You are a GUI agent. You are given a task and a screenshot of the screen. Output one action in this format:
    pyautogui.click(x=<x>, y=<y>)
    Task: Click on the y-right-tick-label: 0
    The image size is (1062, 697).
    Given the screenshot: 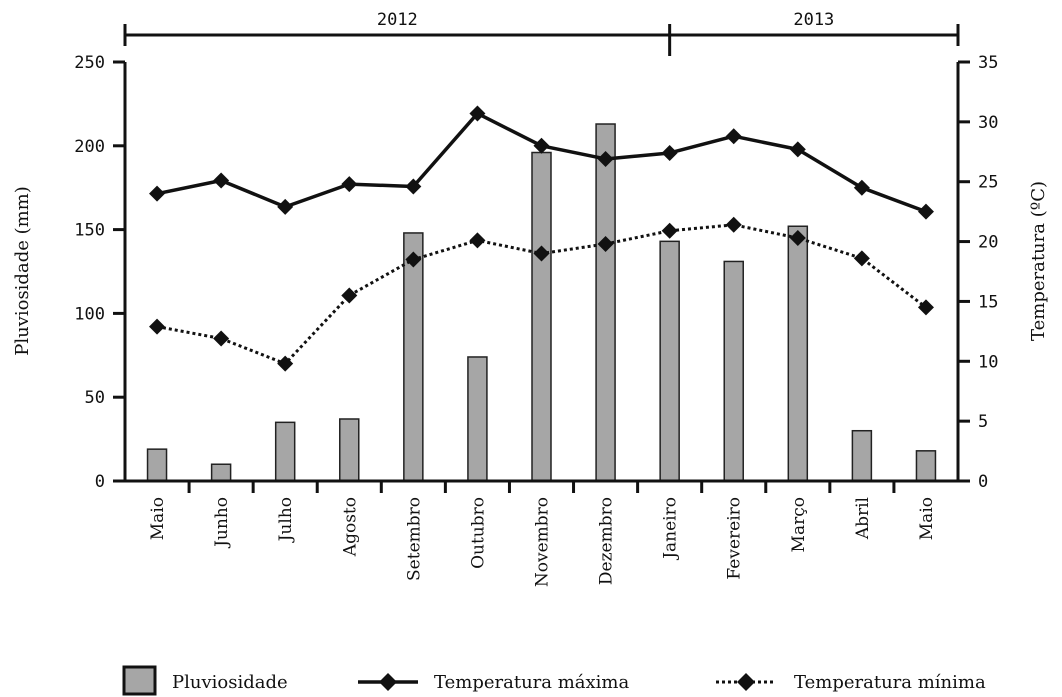 What is the action you would take?
    pyautogui.click(x=983, y=482)
    